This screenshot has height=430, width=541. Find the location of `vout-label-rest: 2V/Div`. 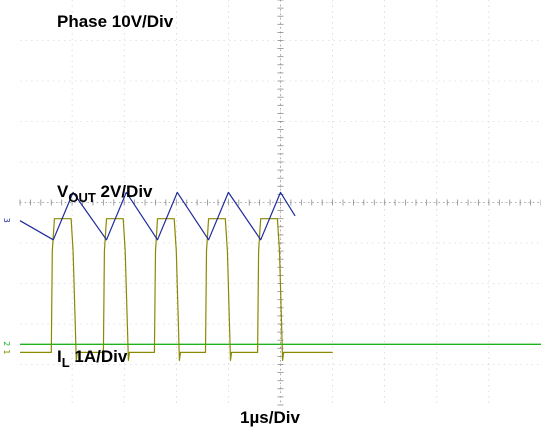

vout-label-rest: 2V/Div is located at coordinates (124, 191).